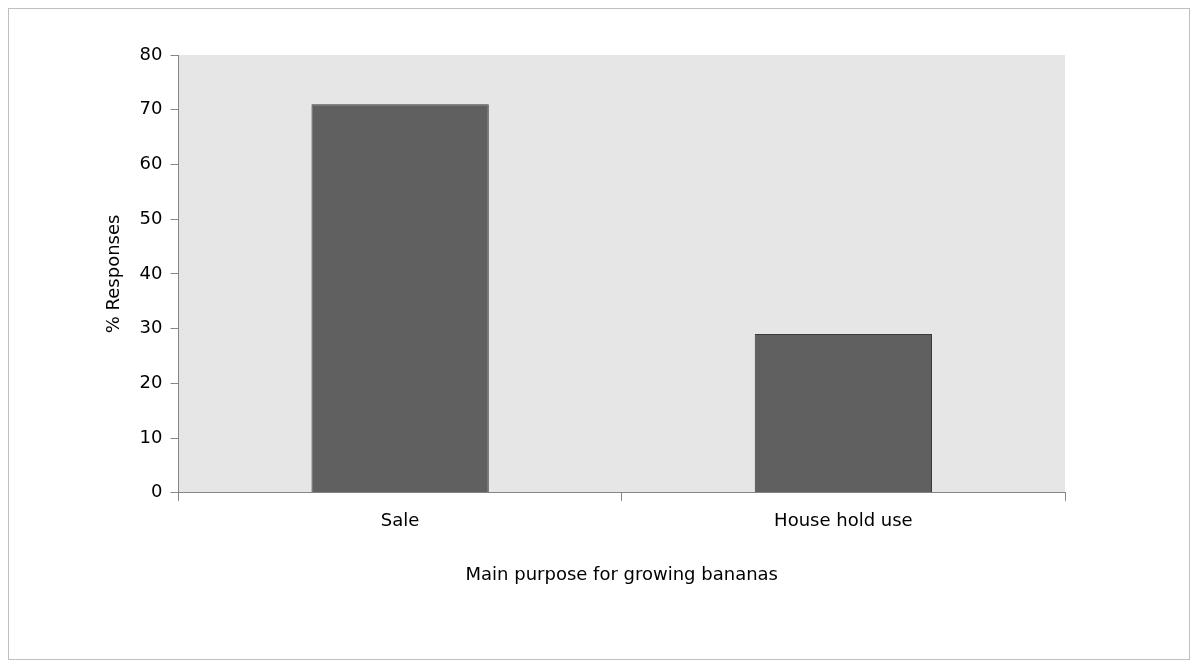 The image size is (1200, 670). I want to click on y-tick-label: 60, so click(151, 163).